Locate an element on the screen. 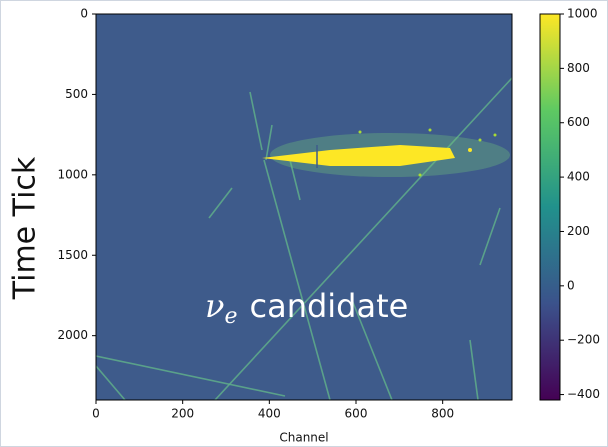  x-tick-label: 600 is located at coordinates (356, 414).